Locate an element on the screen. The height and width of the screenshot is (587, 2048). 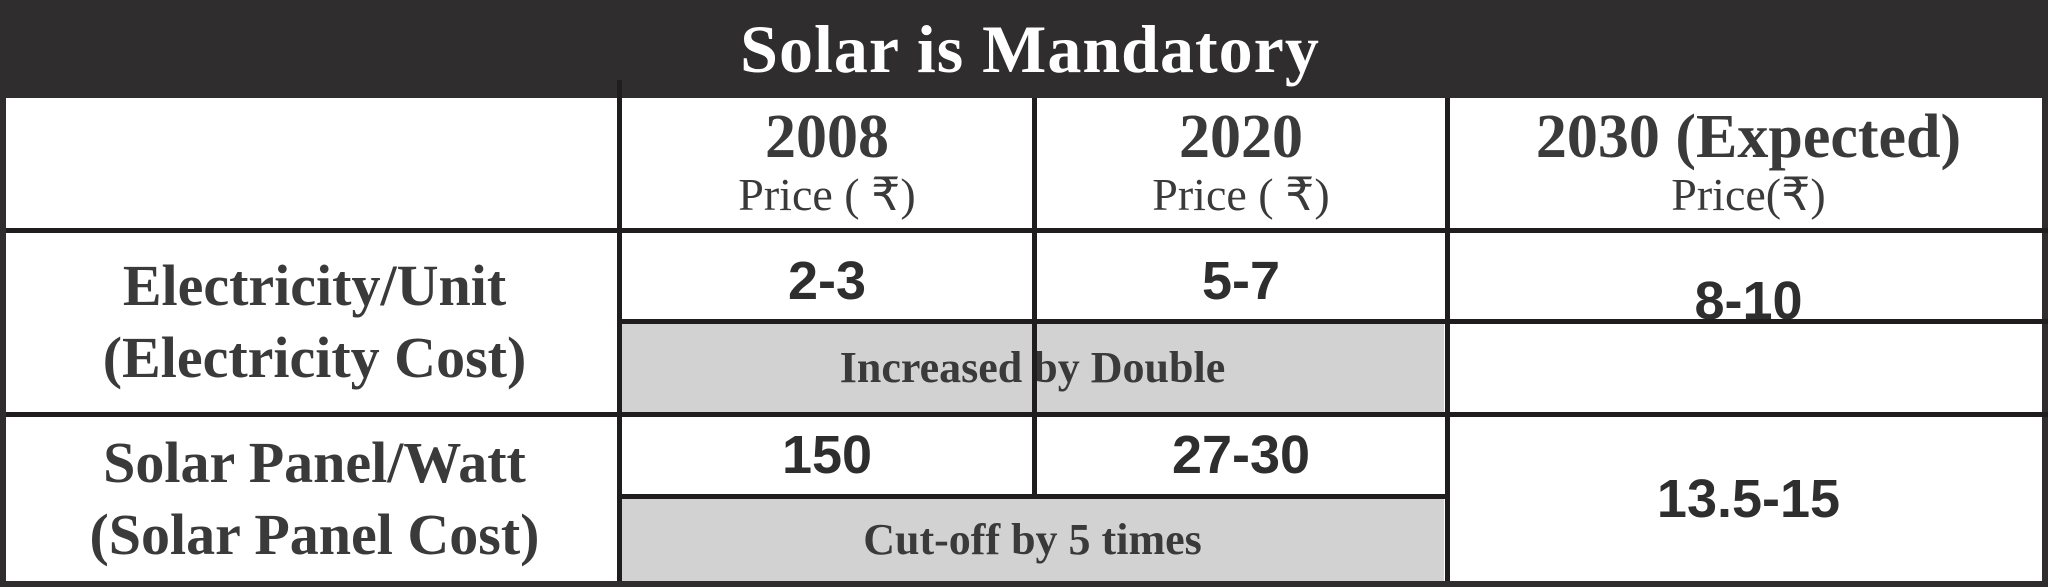
row-sublabel-solar: (Solar Panel Cost) is located at coordinates (314, 534).